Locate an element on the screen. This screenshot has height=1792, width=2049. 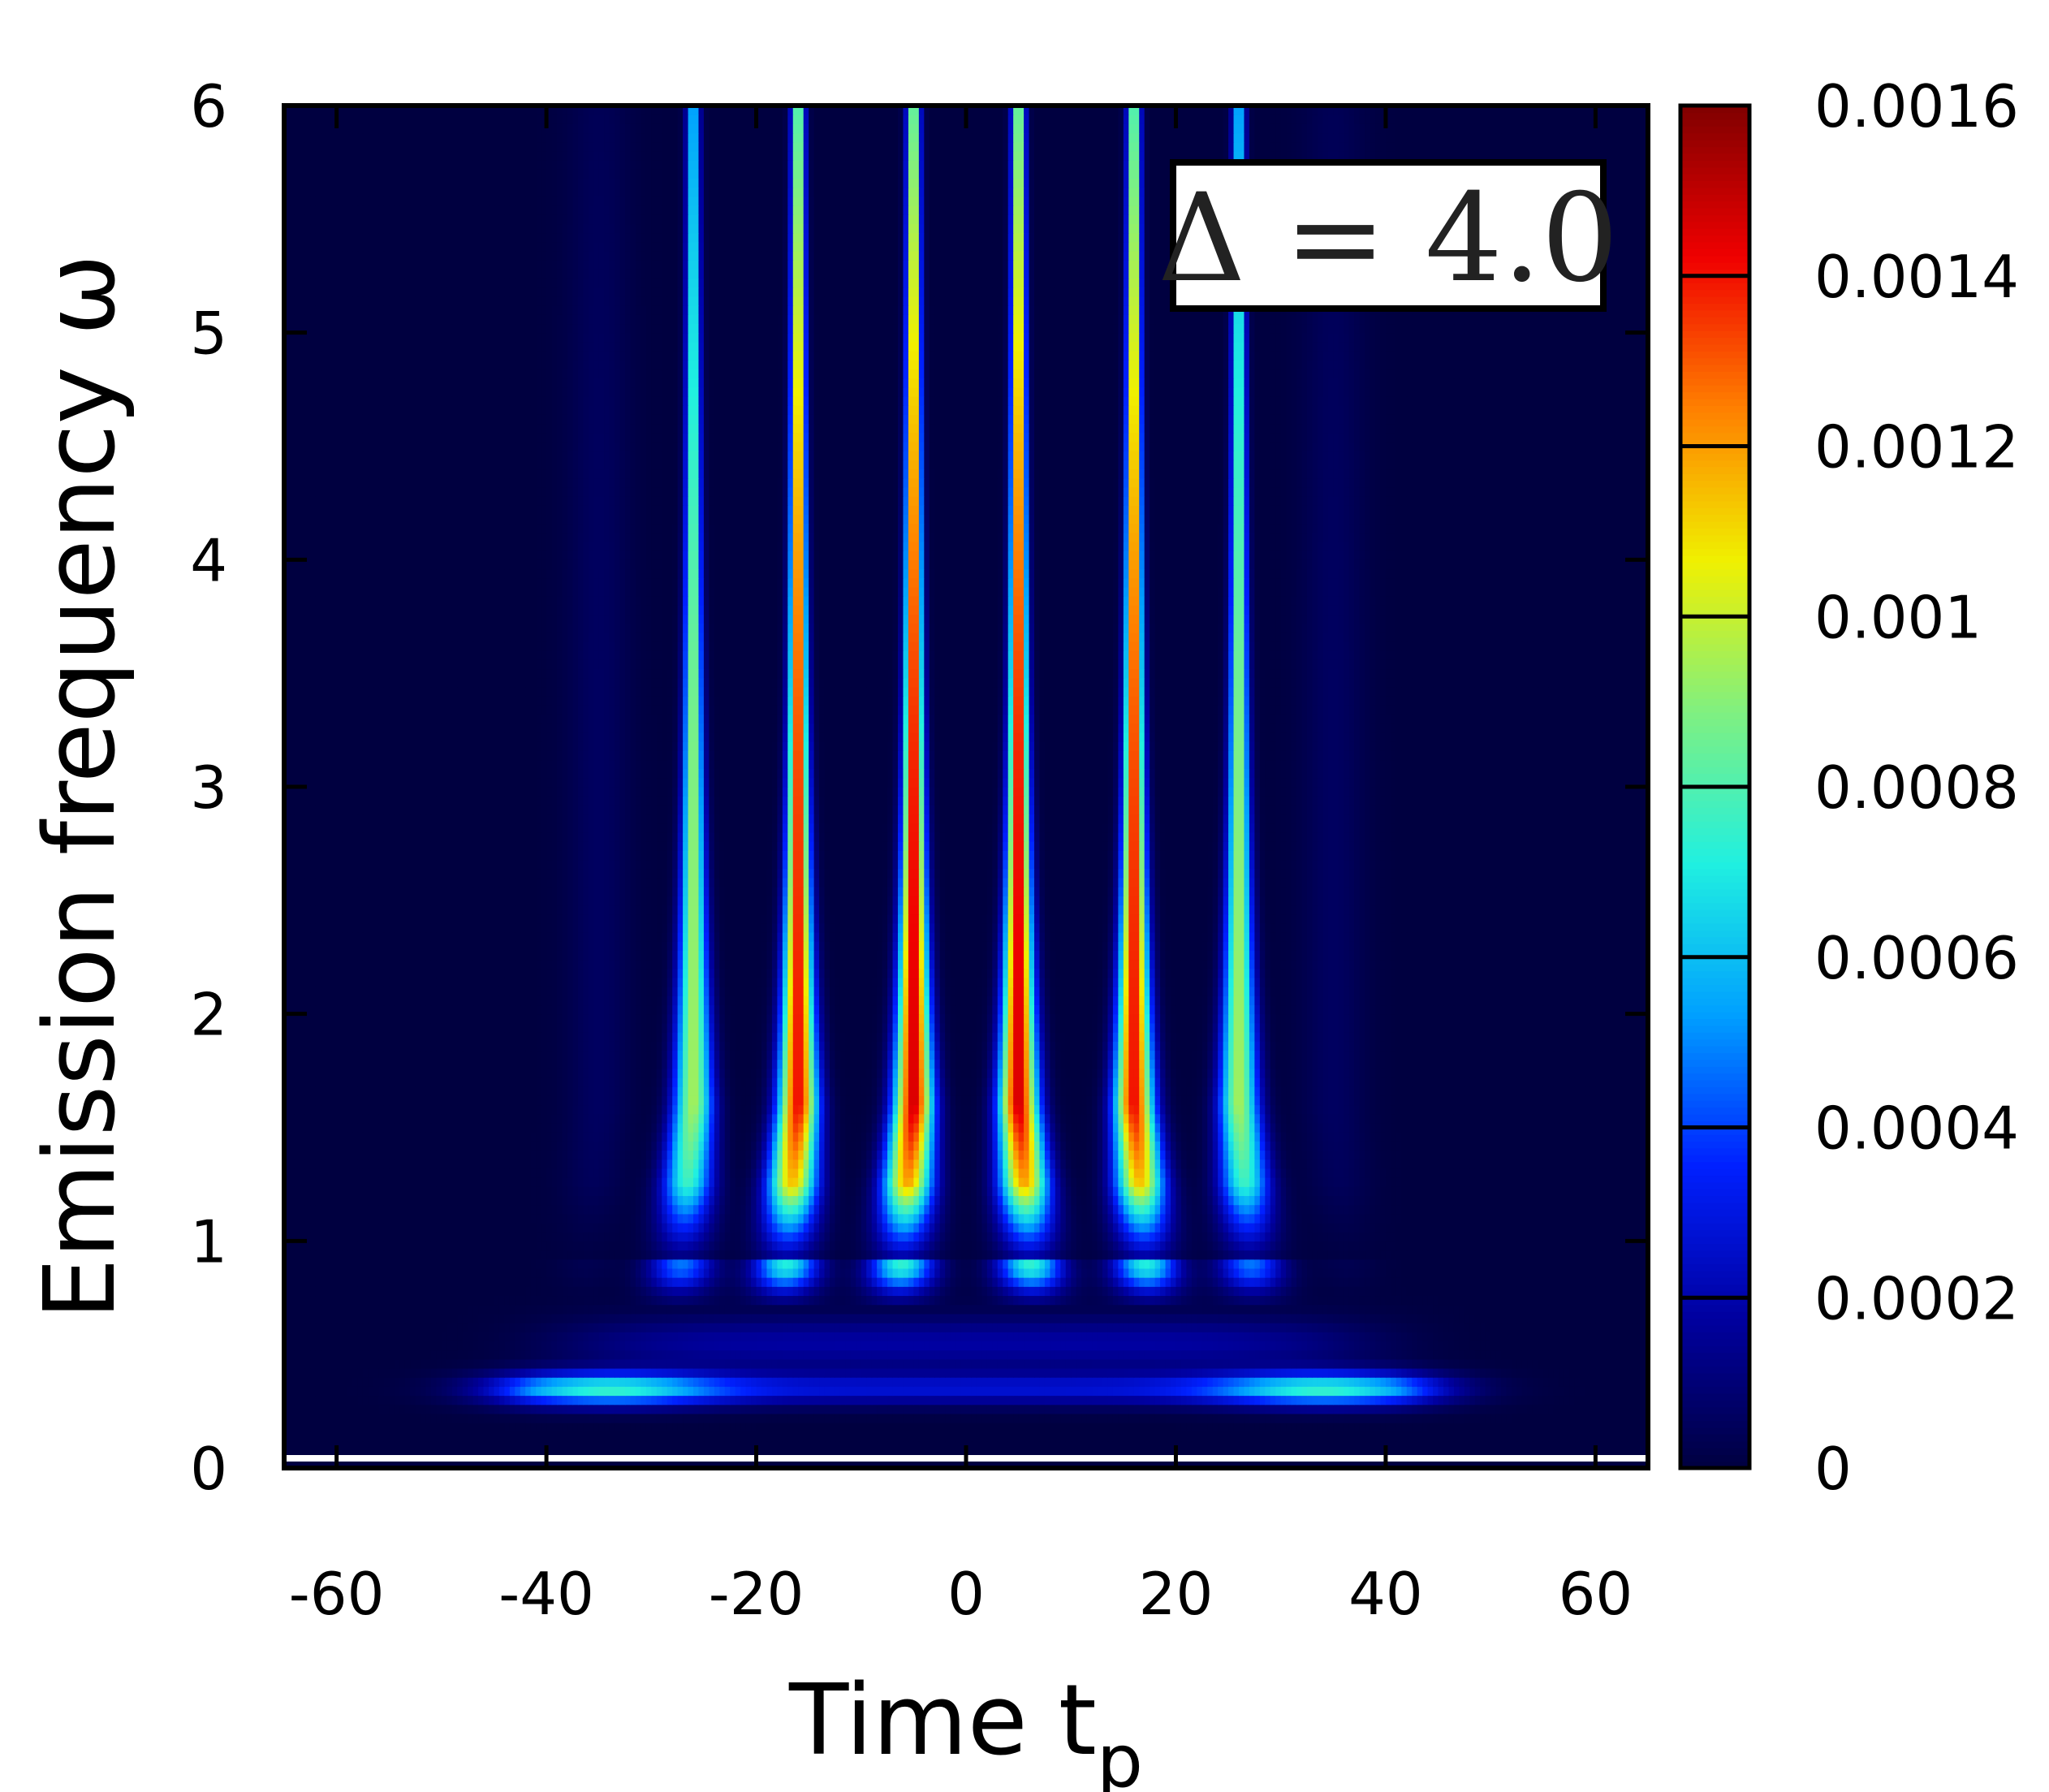
colorbar-tick-label: 0.0016 is located at coordinates (1916, 106).